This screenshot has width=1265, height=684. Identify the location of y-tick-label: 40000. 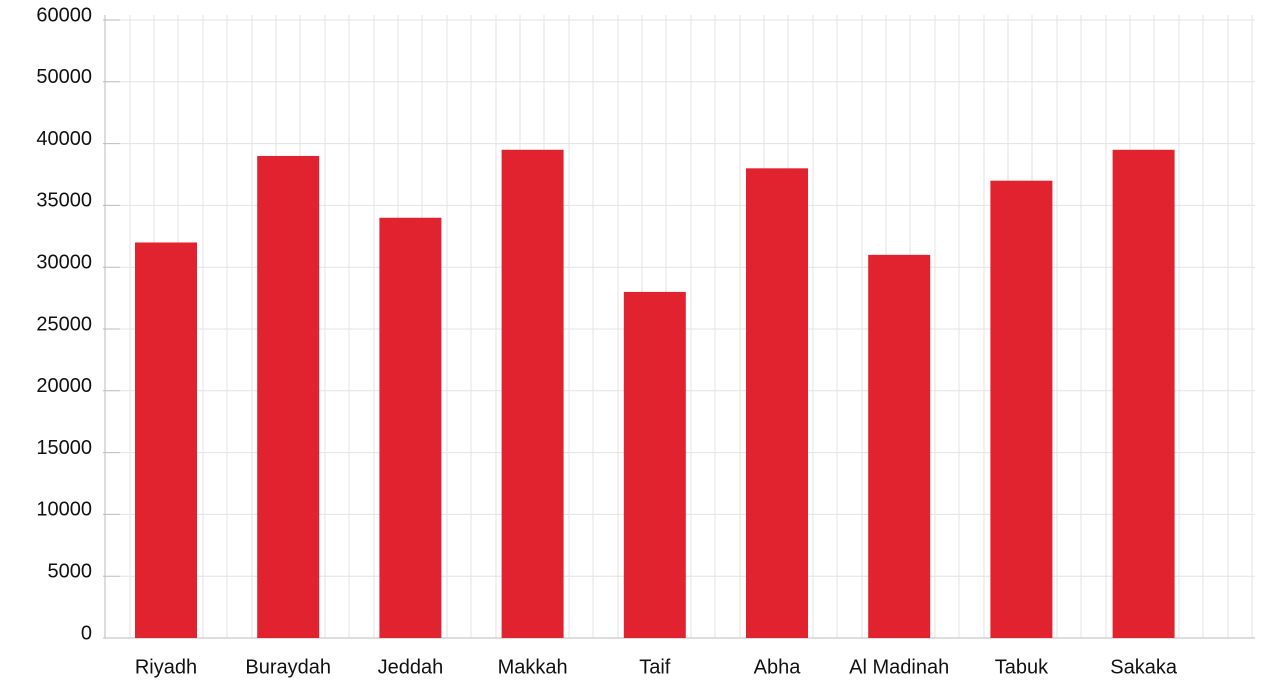
(64, 139).